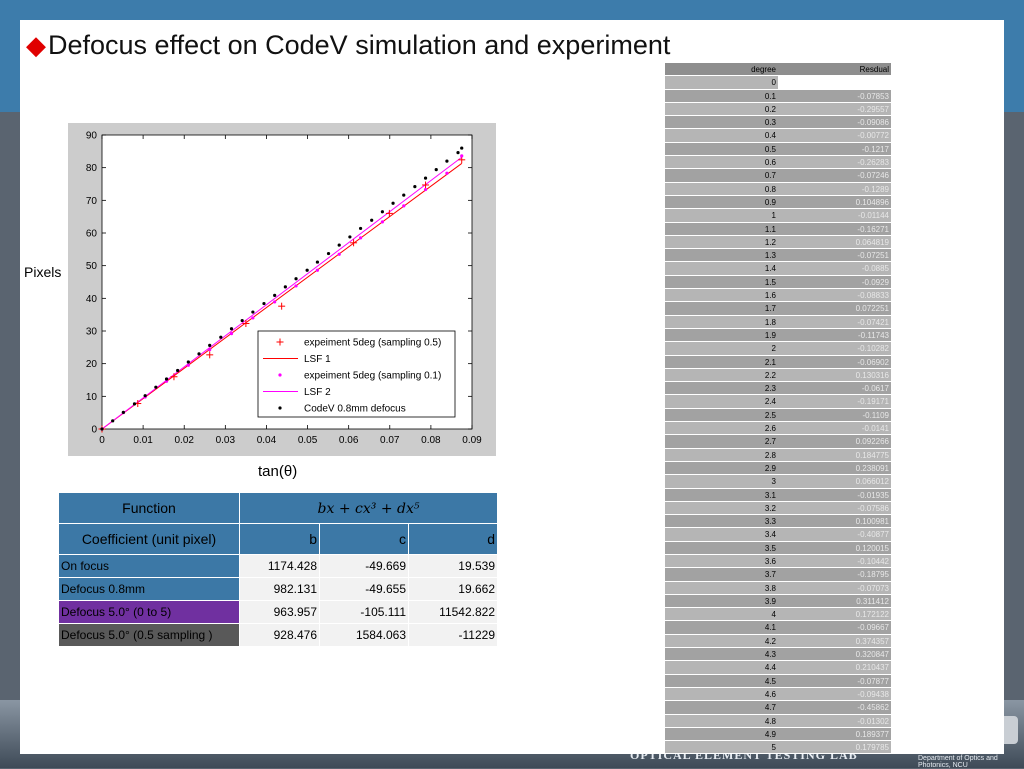 Image resolution: width=1024 pixels, height=769 pixels. Describe the element at coordinates (834, 707) in the screenshot. I see `residual-cell: -0.45862` at that location.